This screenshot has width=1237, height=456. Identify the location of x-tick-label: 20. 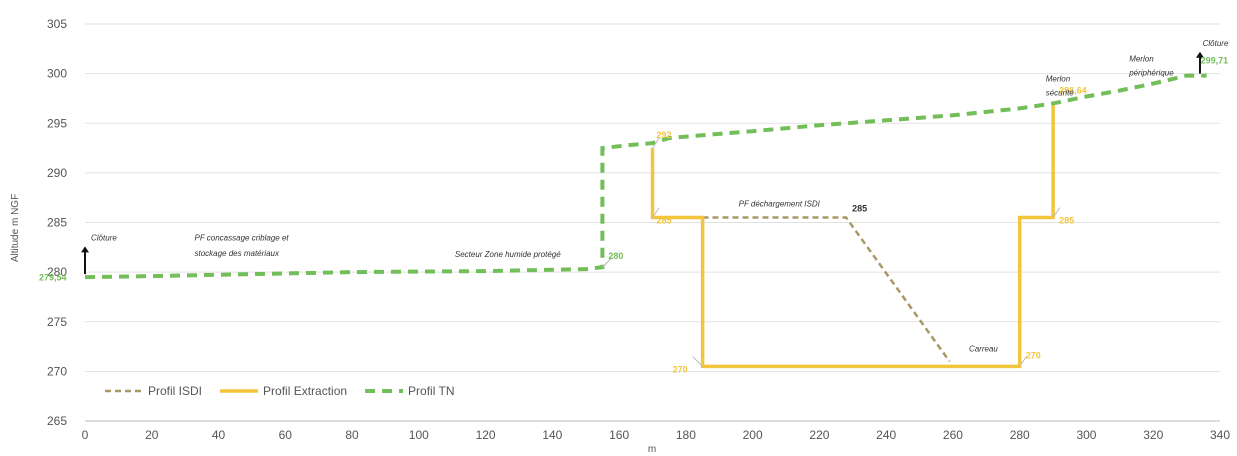
(152, 435).